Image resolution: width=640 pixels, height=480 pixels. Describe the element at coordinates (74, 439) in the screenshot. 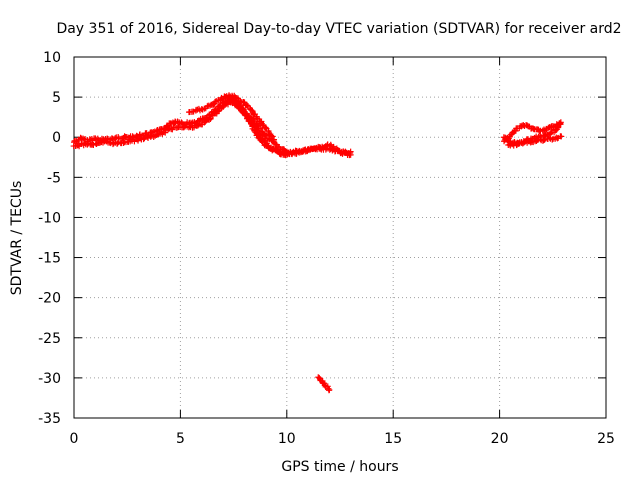

I see `x-tick-label: 0` at that location.